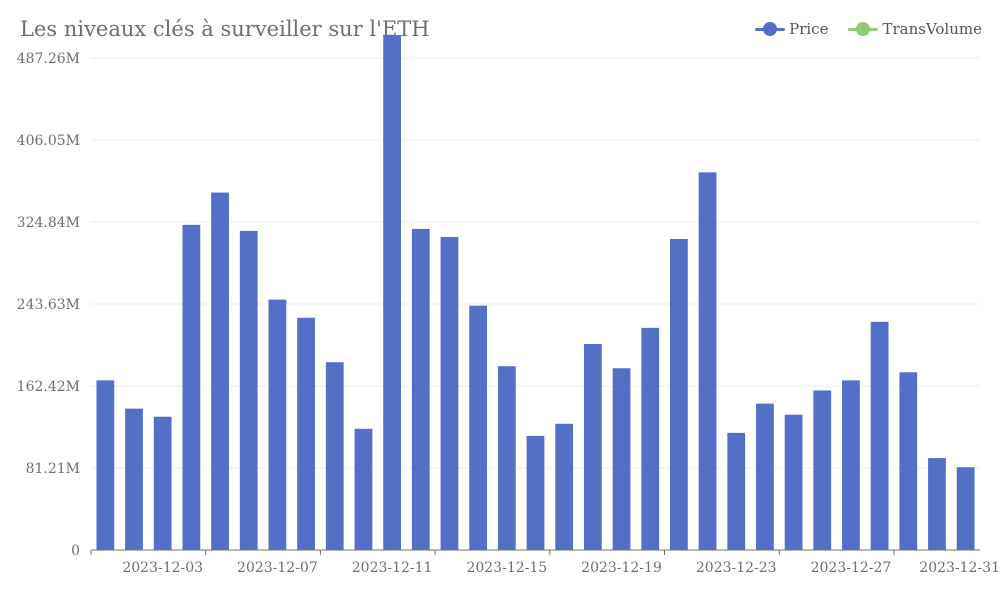 This screenshot has width=1000, height=600. Describe the element at coordinates (959, 568) in the screenshot. I see `x-tick-label: 2023-12-31` at that location.